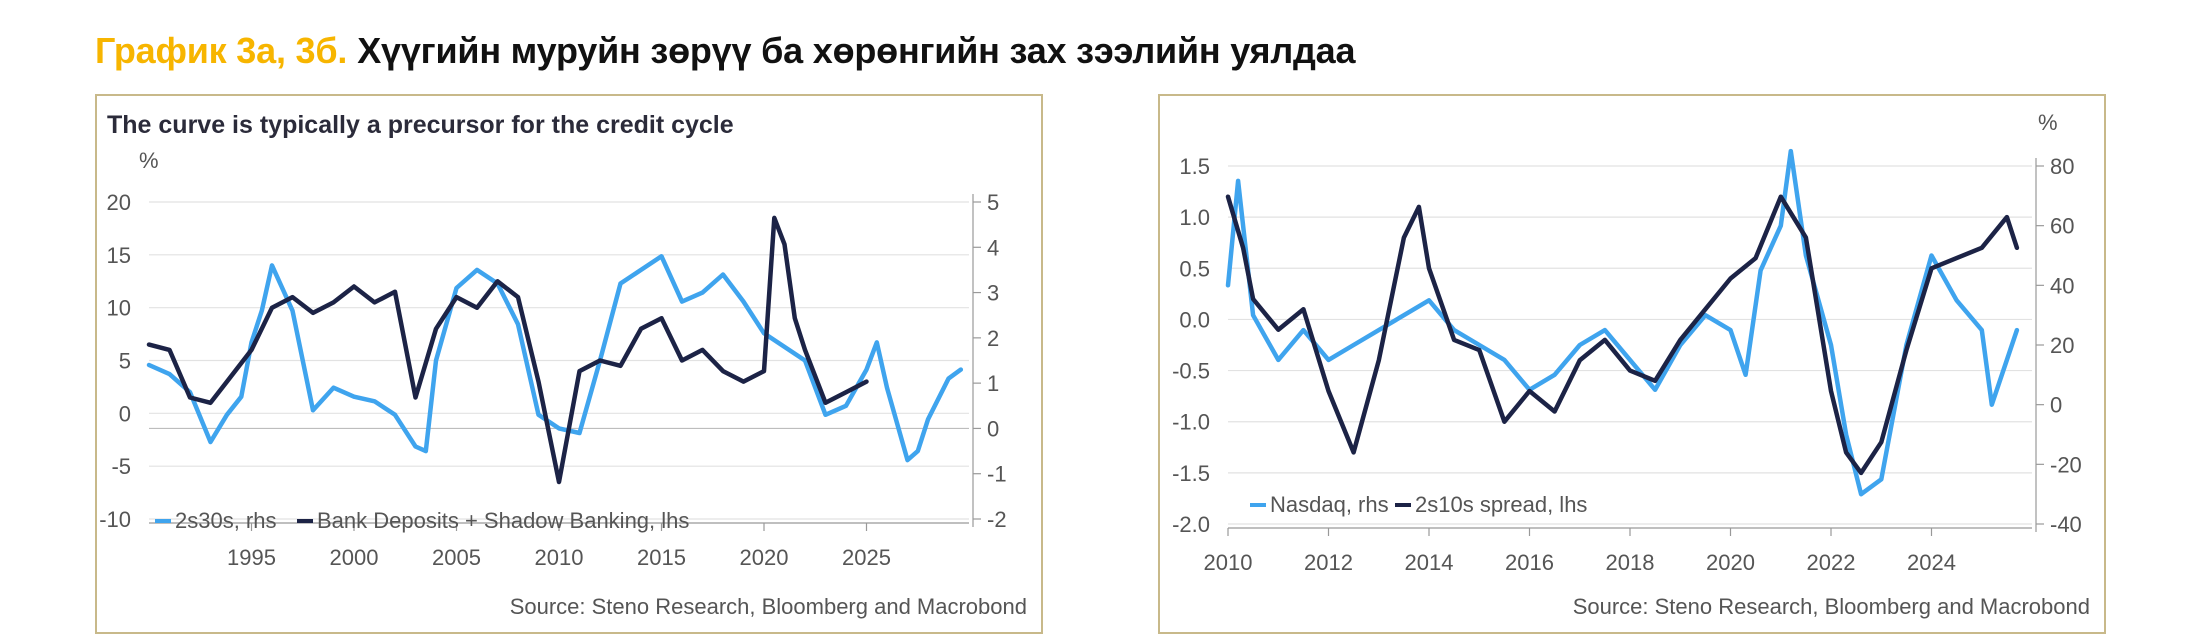  I want to click on left-tick-label: -2.0, so click(1191, 524).